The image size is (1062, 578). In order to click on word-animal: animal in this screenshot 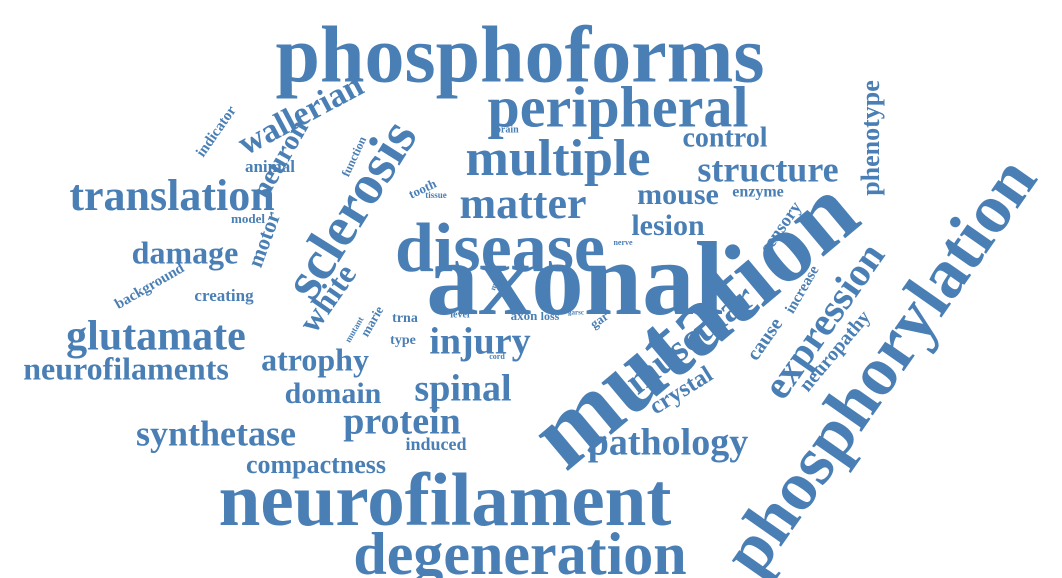, I will do `click(270, 166)`.